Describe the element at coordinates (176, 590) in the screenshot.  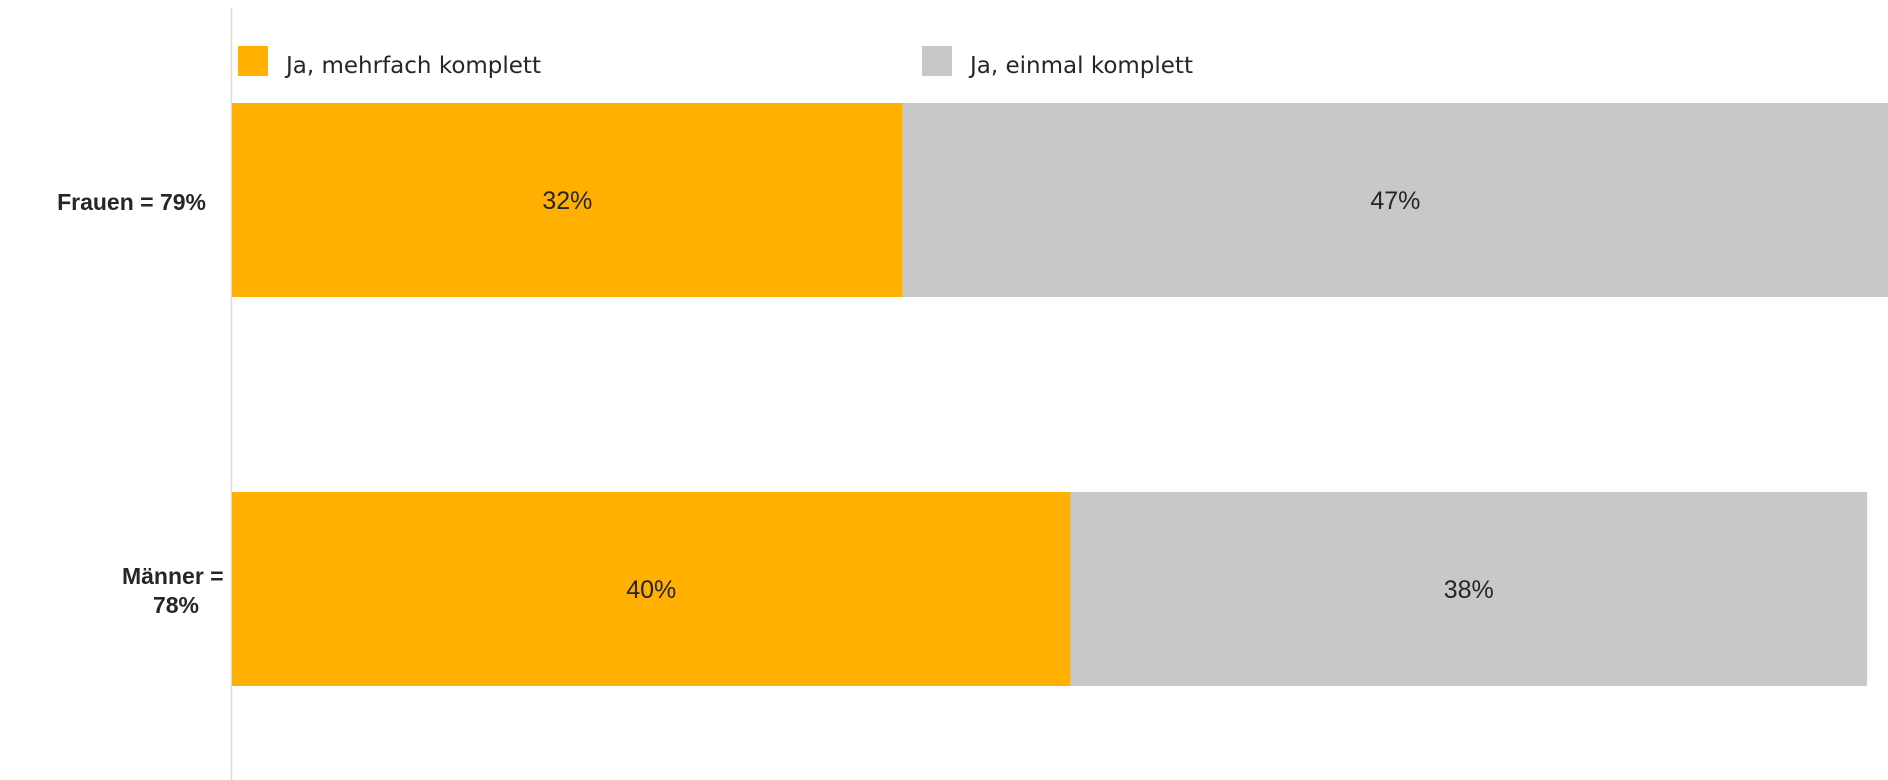
I see `category-label-maenner: Männer = 78%` at that location.